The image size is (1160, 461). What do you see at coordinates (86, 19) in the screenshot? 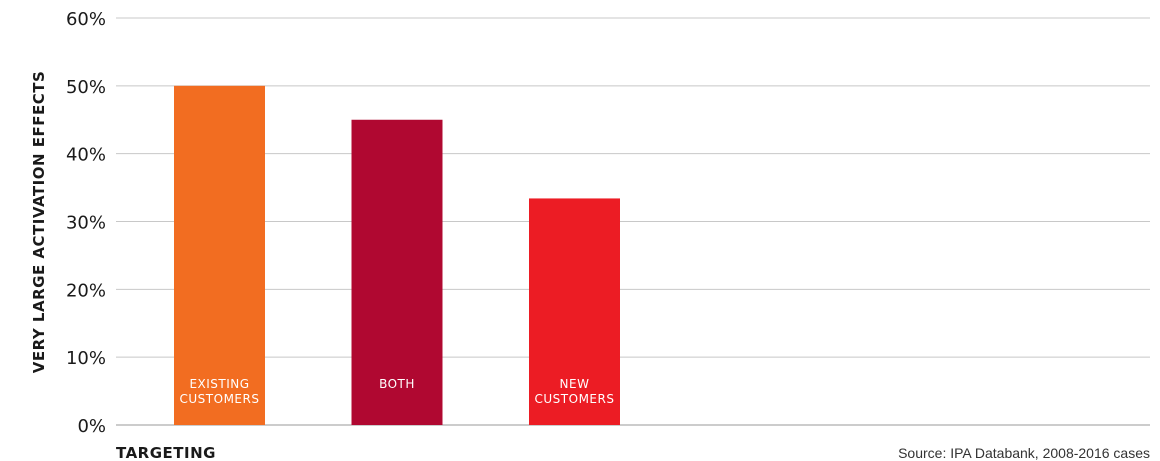
I see `y-tick-label: 60%` at bounding box center [86, 19].